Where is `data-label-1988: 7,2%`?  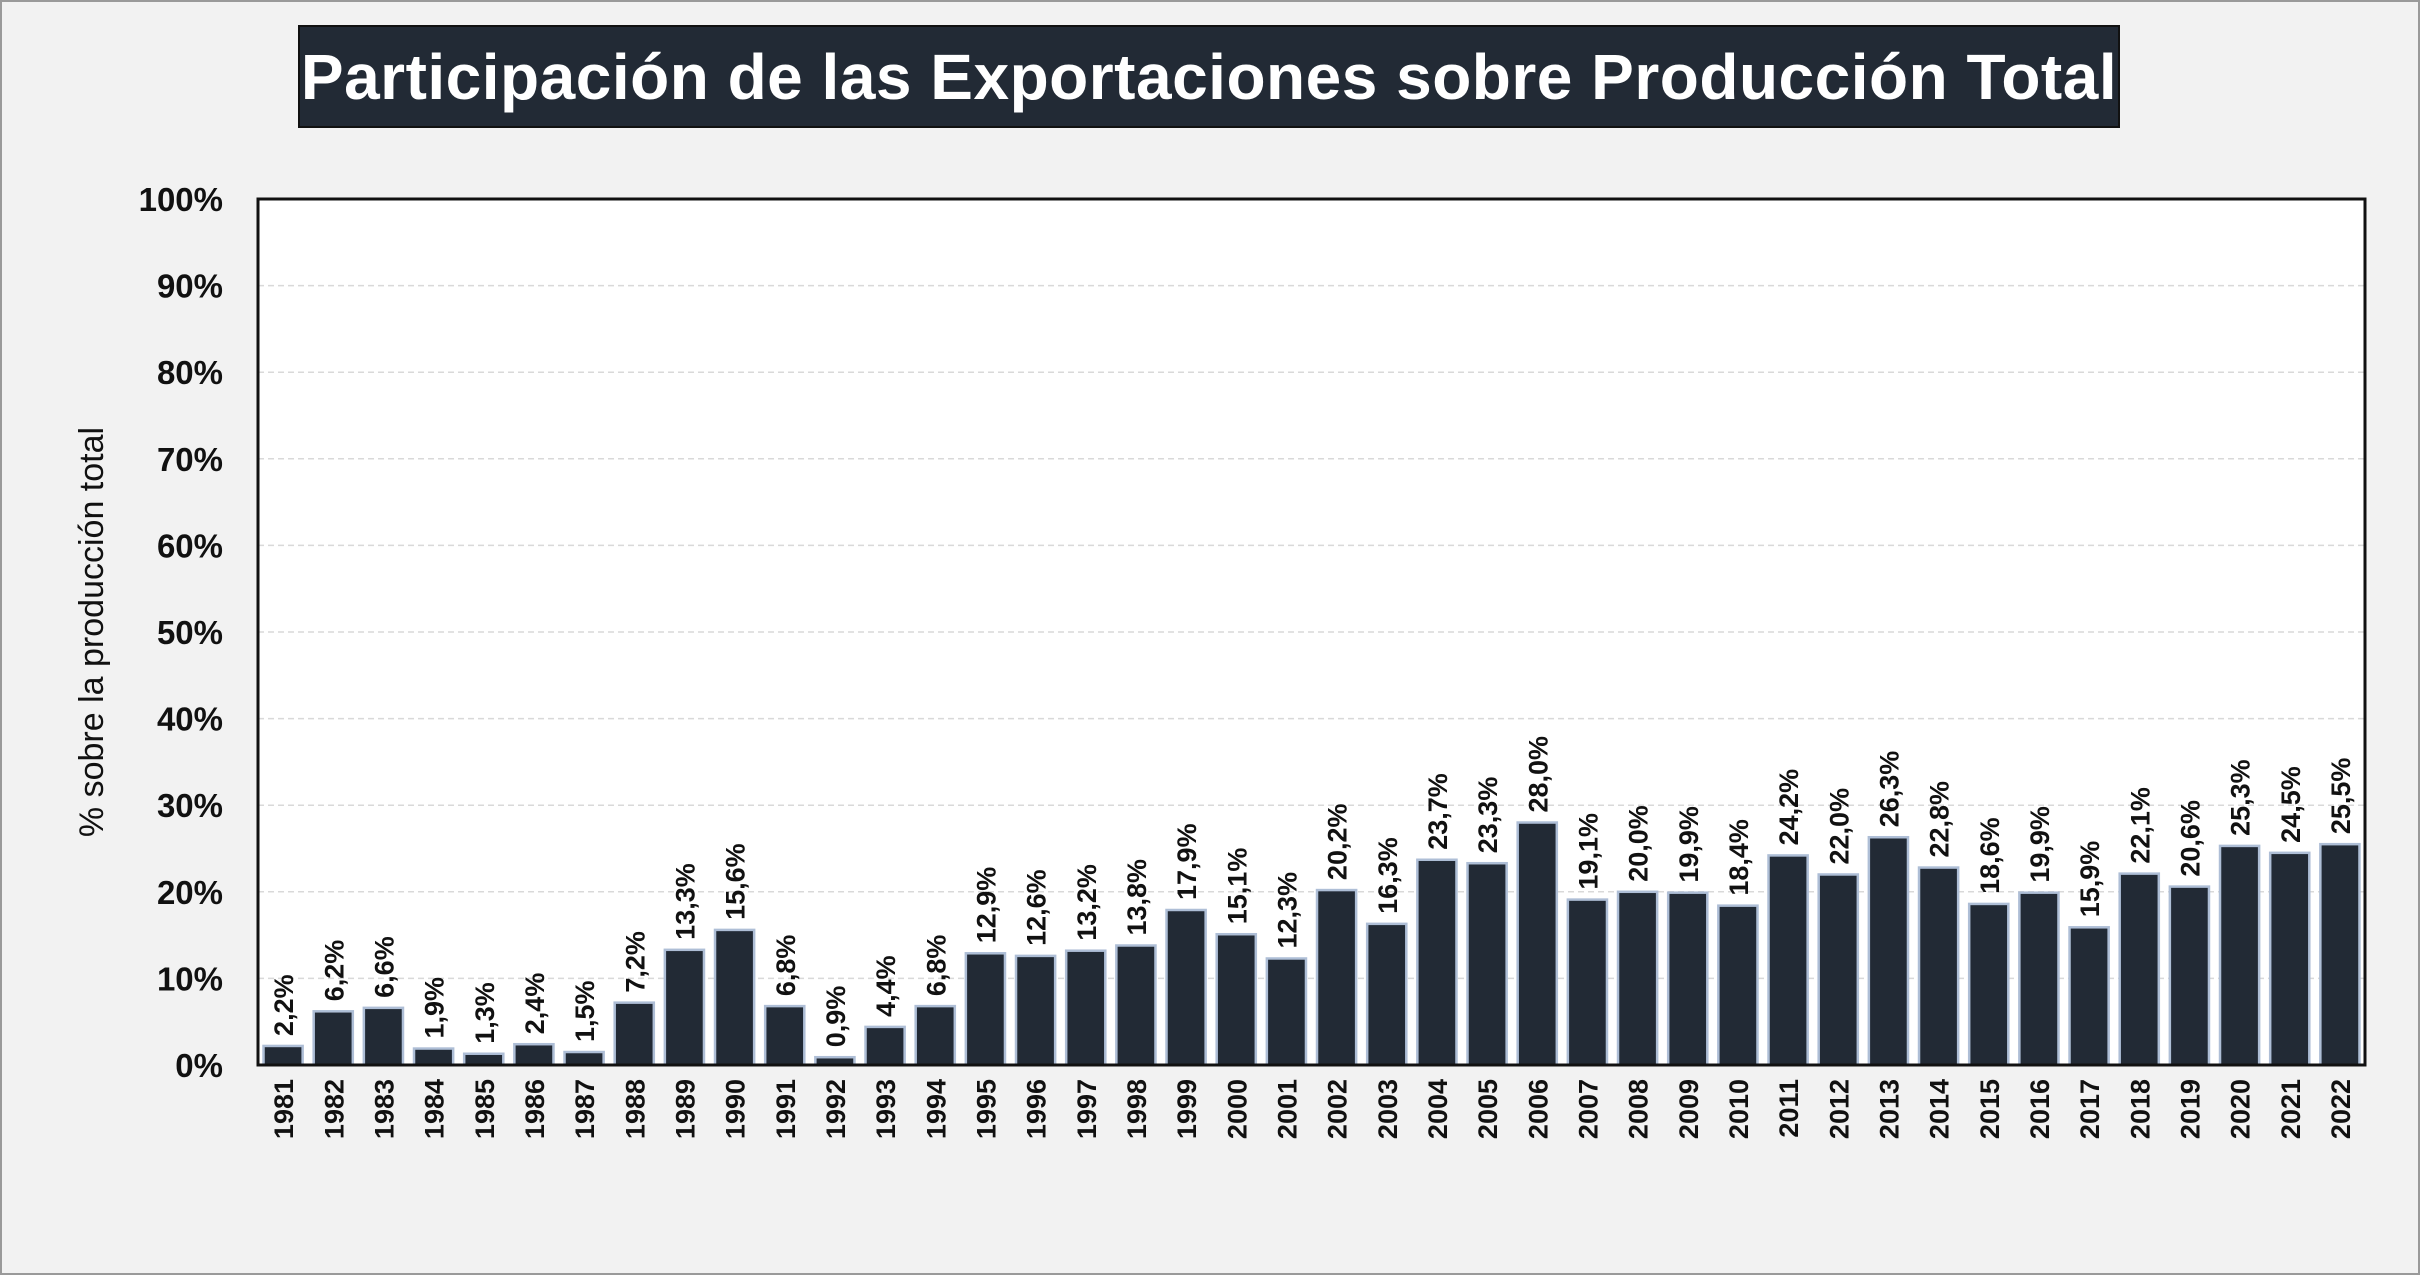 data-label-1988: 7,2% is located at coordinates (635, 962).